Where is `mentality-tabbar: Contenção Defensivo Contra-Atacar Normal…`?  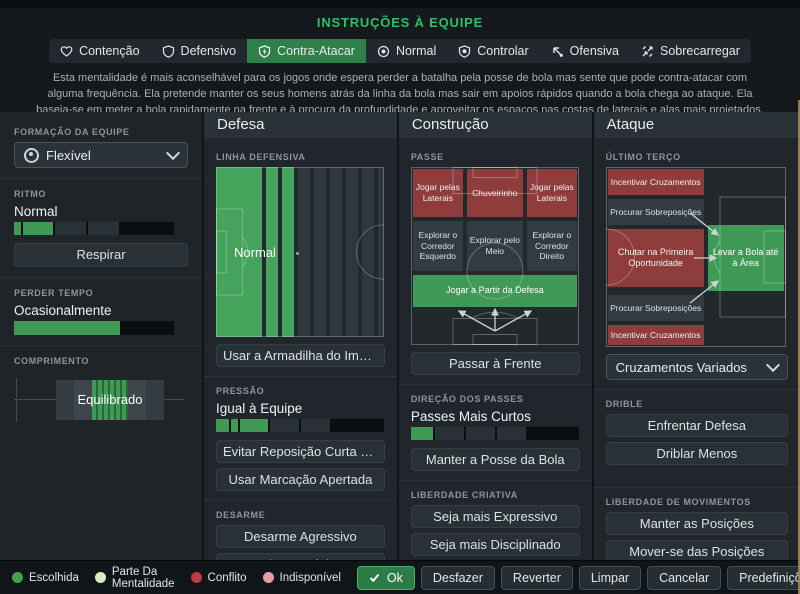 mentality-tabbar: Contenção Defensivo Contra-Atacar Normal… is located at coordinates (400, 51).